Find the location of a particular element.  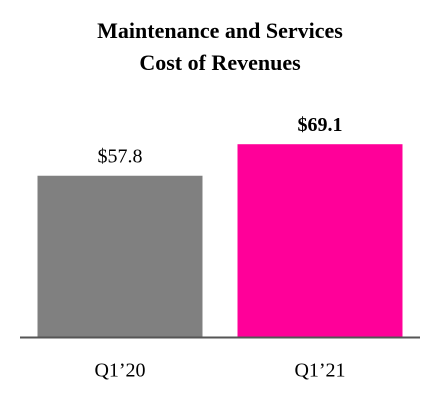

chart-title: Maintenance and Services is located at coordinates (220, 30).